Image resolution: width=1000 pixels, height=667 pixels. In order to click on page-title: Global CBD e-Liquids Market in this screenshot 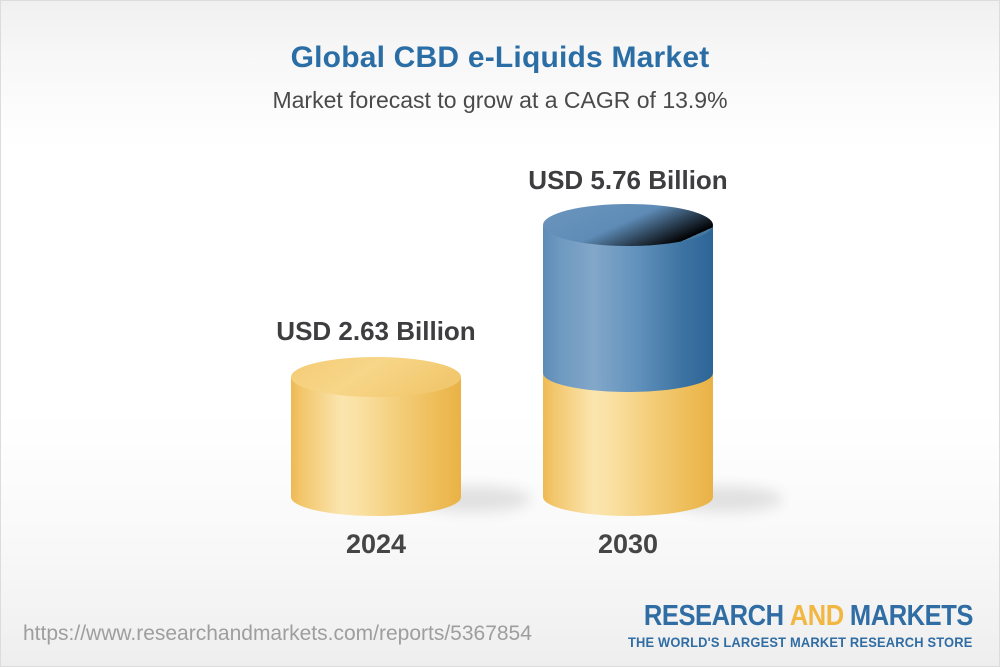, I will do `click(500, 57)`.